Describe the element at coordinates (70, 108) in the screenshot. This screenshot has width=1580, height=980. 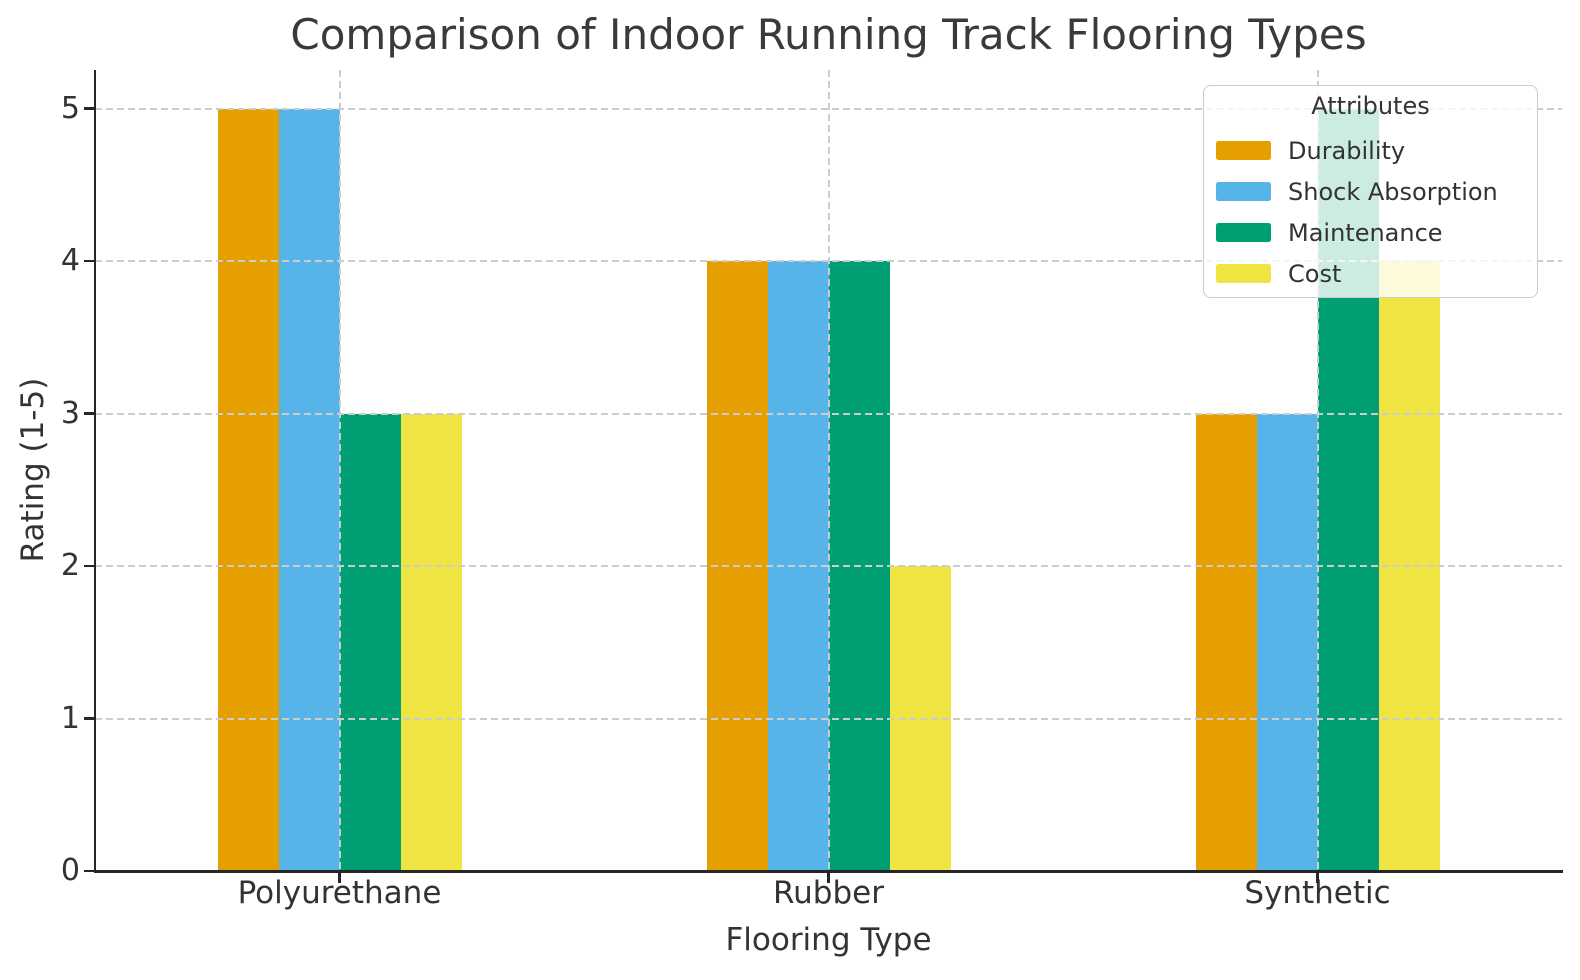
I see `y-tick-label-5: 5` at that location.